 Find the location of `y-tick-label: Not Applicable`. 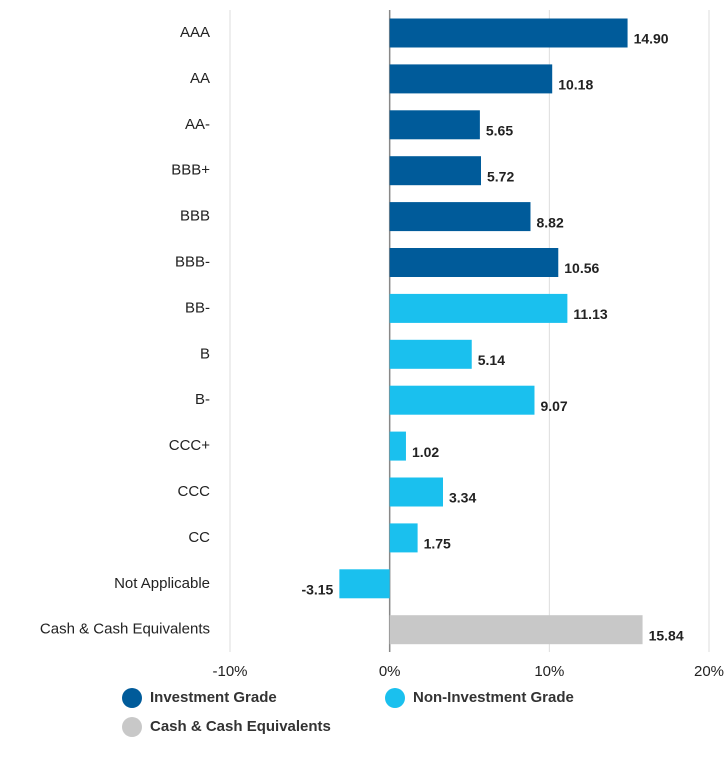

y-tick-label: Not Applicable is located at coordinates (162, 583).